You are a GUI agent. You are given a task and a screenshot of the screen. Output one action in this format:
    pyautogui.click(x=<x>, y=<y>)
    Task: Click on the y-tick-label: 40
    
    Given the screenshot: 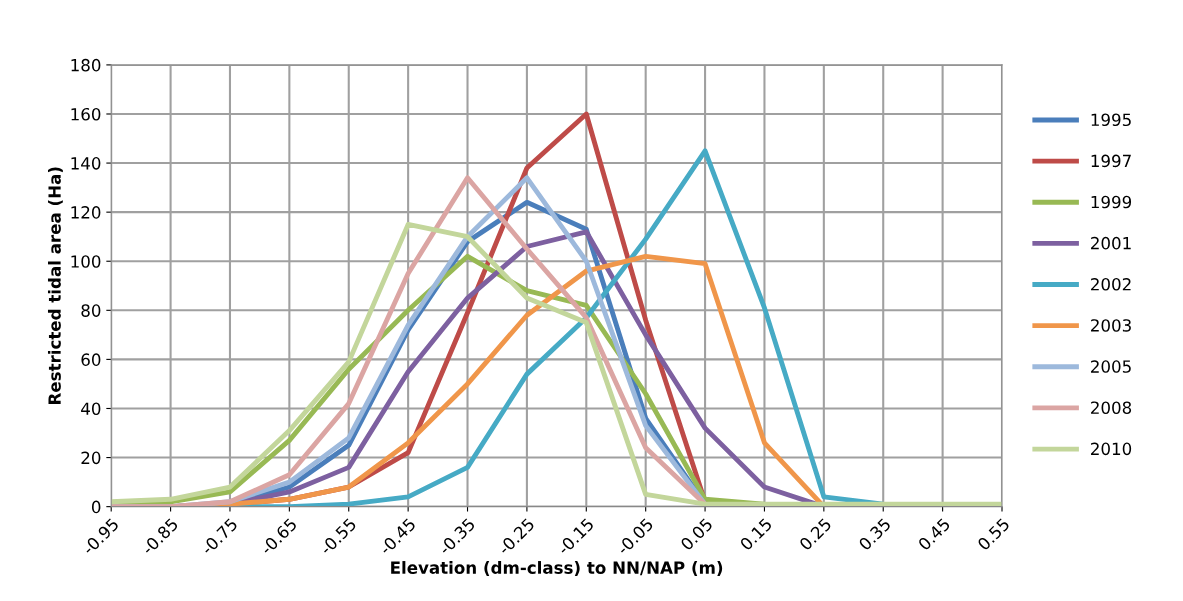 What is the action you would take?
    pyautogui.click(x=91, y=409)
    